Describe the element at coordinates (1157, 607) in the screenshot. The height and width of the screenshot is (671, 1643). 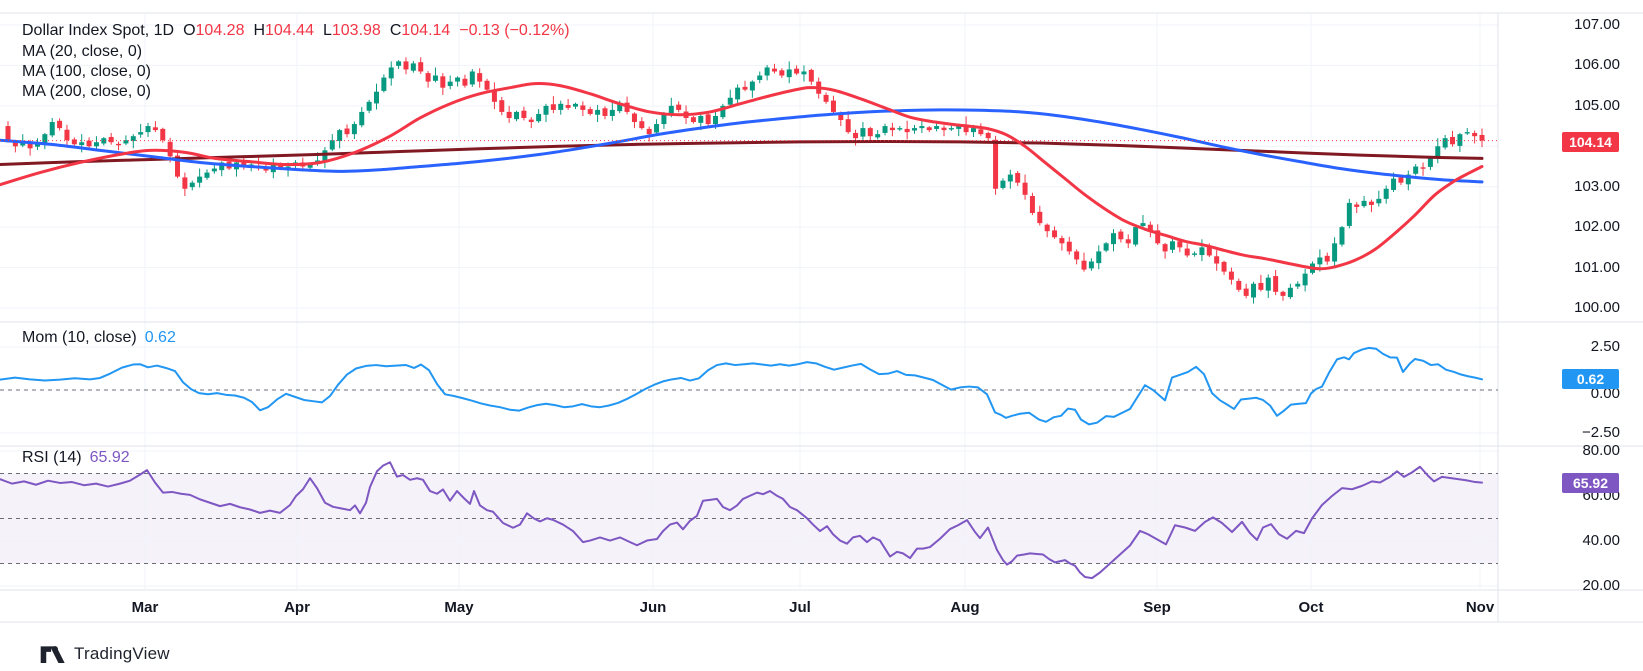
I see `month-label-sep: Sep` at that location.